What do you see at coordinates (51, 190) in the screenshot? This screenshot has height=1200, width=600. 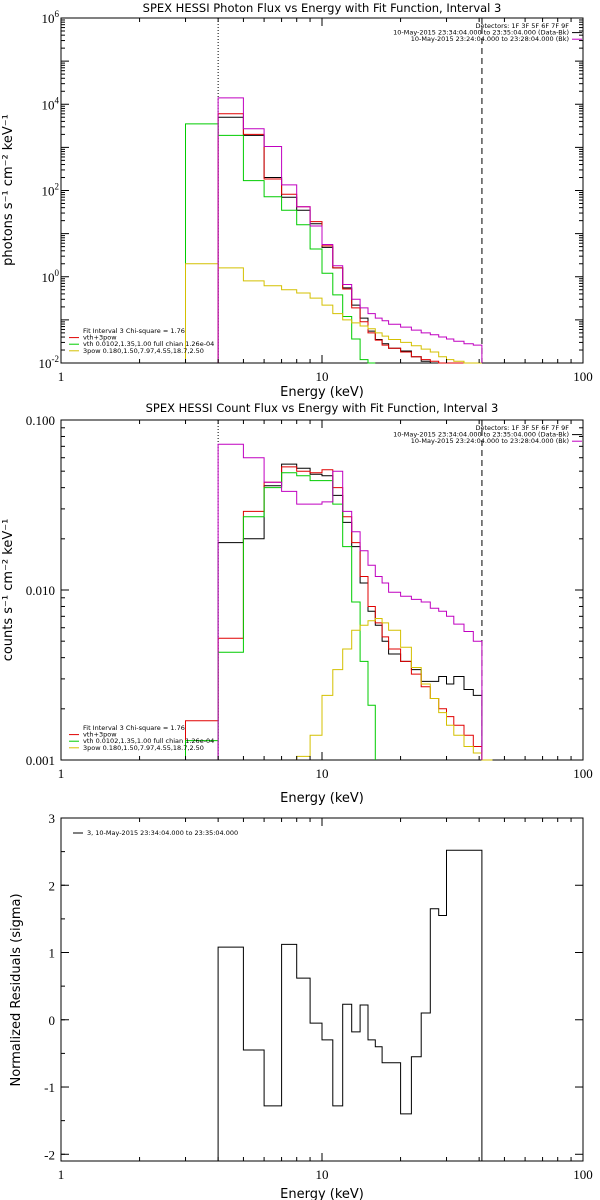 I see `y-tick-label: 10²` at bounding box center [51, 190].